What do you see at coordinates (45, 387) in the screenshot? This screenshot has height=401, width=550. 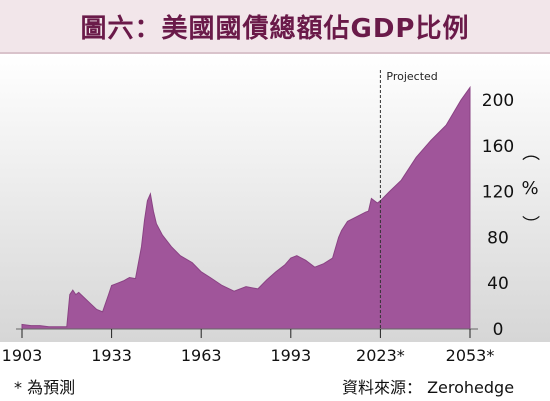 I see `footnote-forecast: * 為預測` at bounding box center [45, 387].